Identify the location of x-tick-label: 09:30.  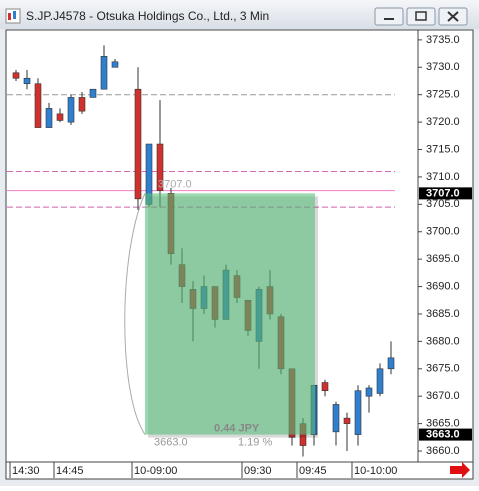
(258, 471).